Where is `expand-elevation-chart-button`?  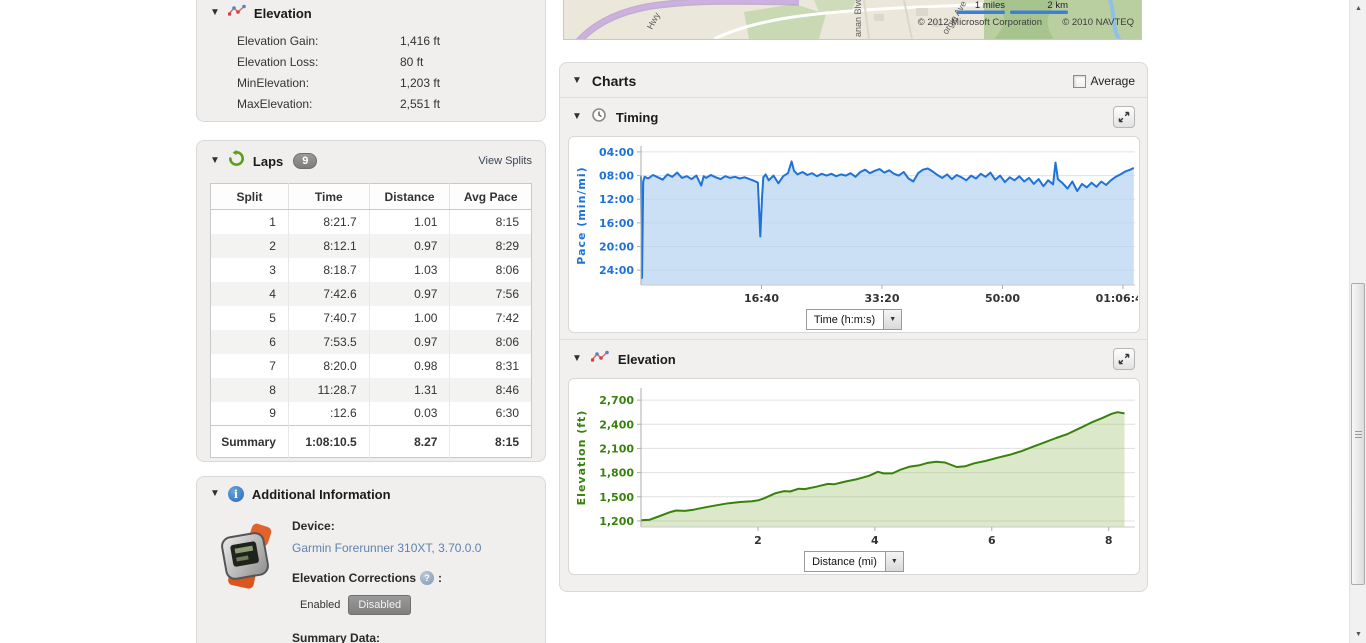
expand-elevation-chart-button is located at coordinates (1124, 359).